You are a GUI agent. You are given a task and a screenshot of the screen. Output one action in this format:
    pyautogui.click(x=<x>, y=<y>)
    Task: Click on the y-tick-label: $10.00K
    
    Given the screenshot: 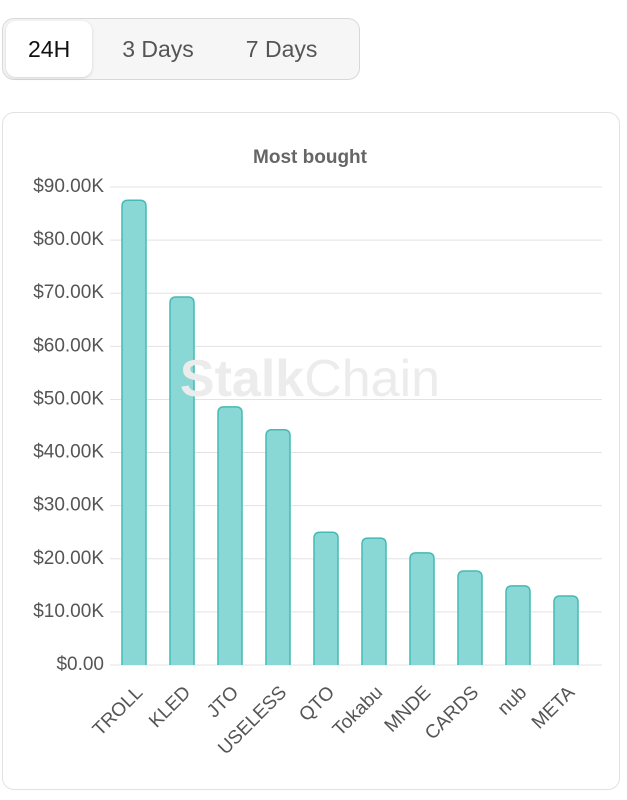 What is the action you would take?
    pyautogui.click(x=68, y=611)
    